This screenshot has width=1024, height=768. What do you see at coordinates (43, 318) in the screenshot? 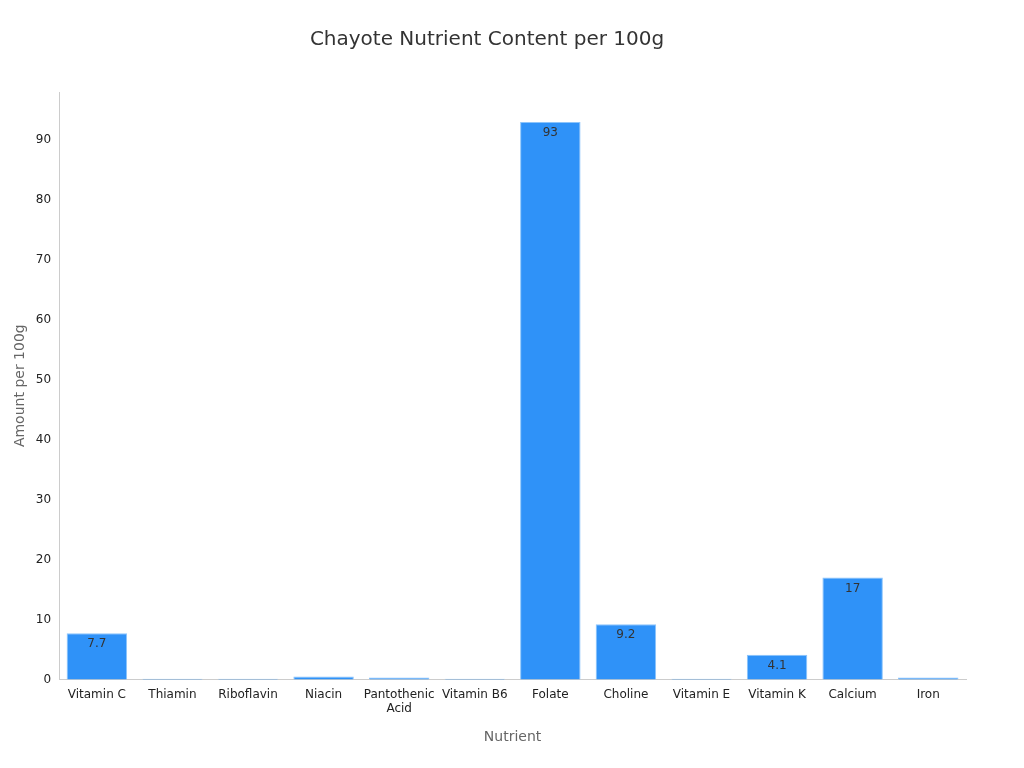
I see `y-tick-label: 60` at bounding box center [43, 318].